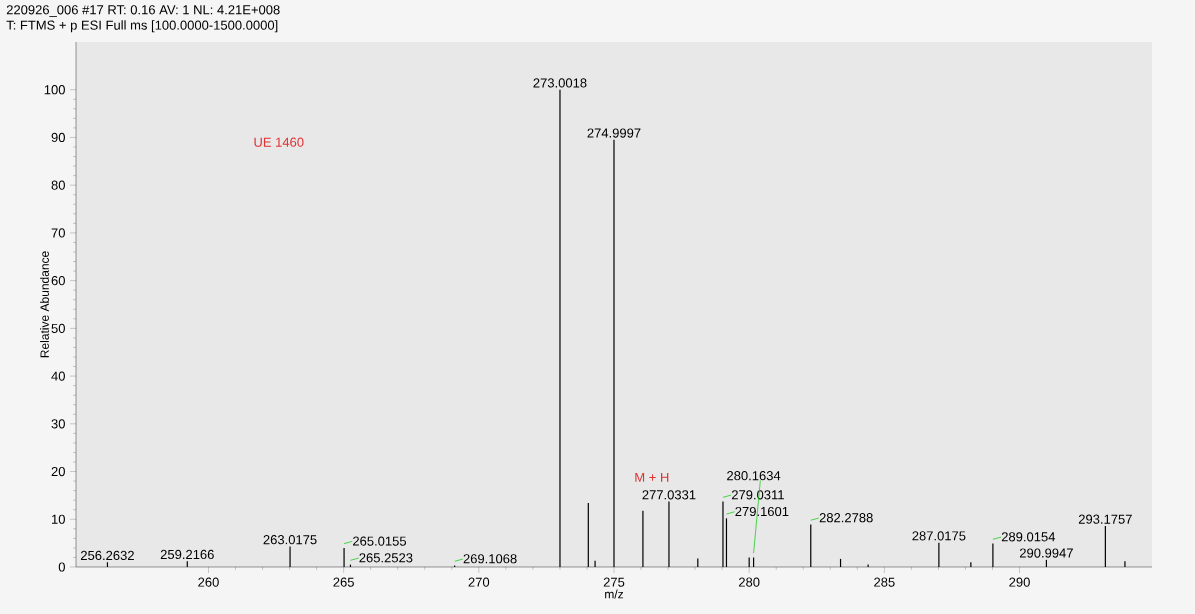 This screenshot has height=614, width=1195. I want to click on x-tick-label: 265, so click(343, 582).